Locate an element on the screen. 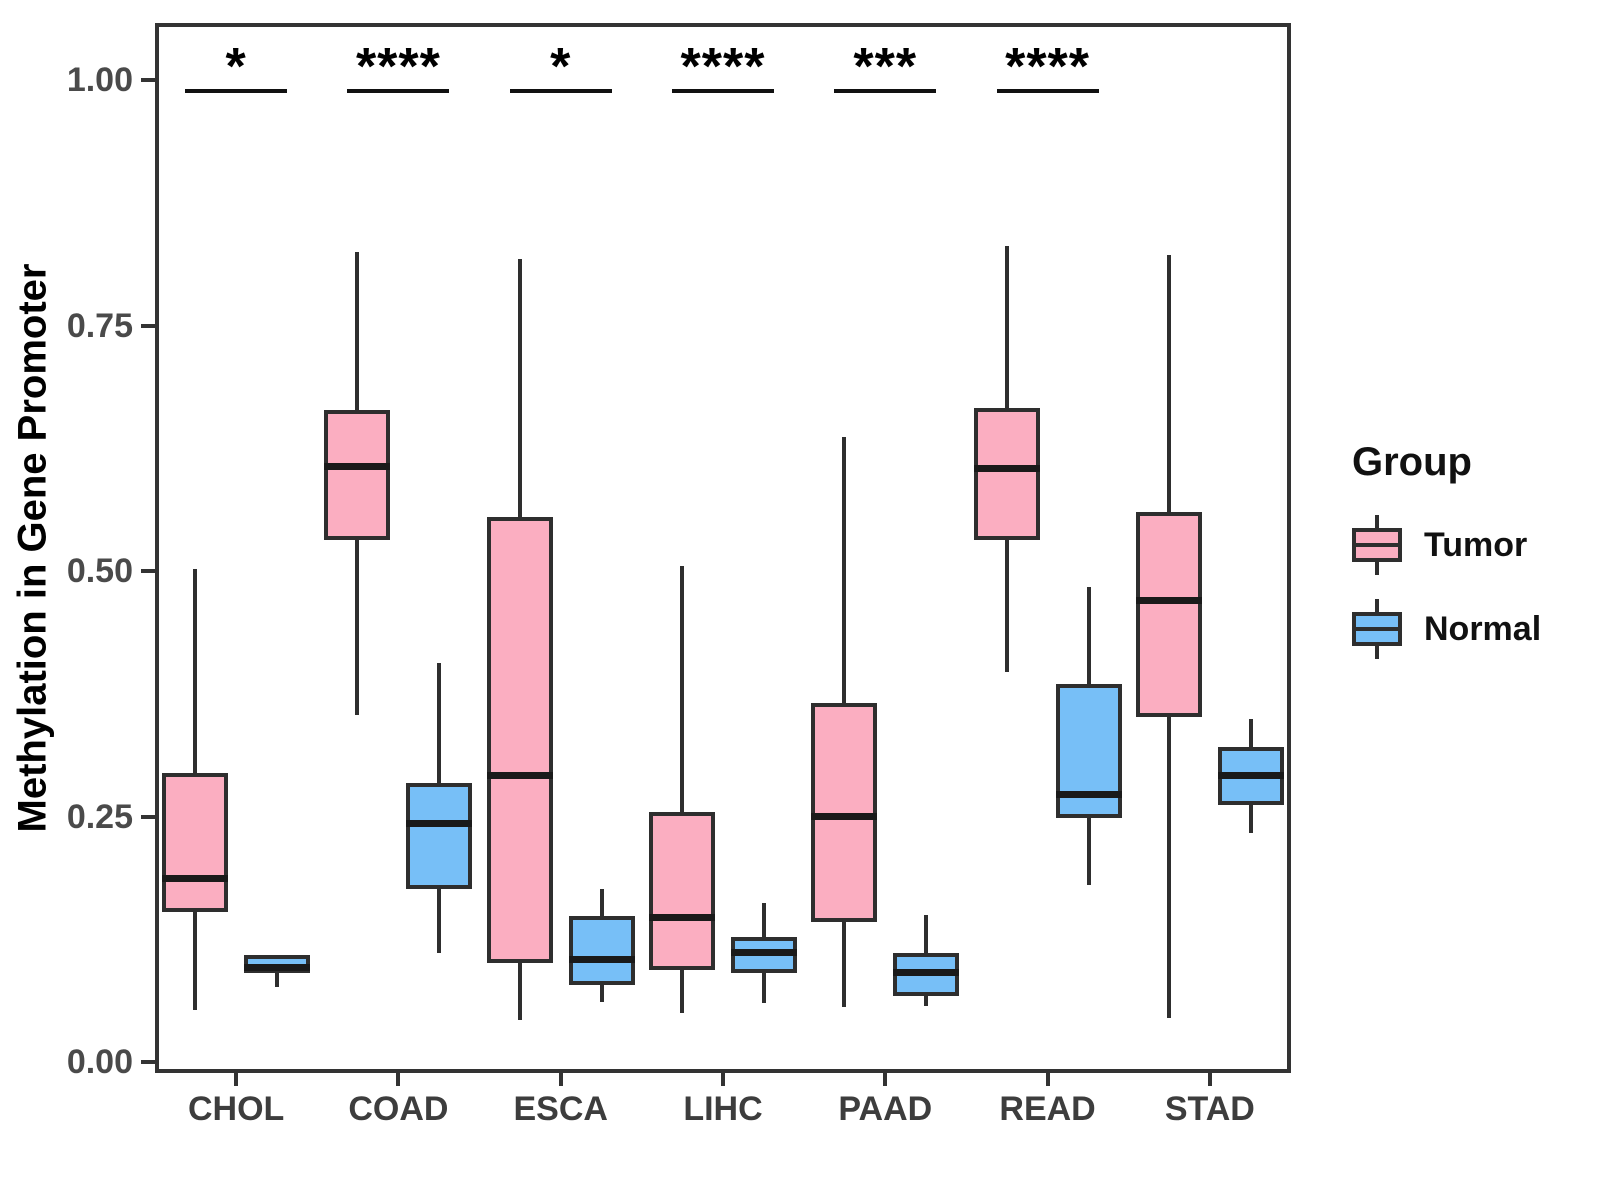 Image resolution: width=1600 pixels, height=1200 pixels. boxplot-read-normal-median is located at coordinates (1088, 795).